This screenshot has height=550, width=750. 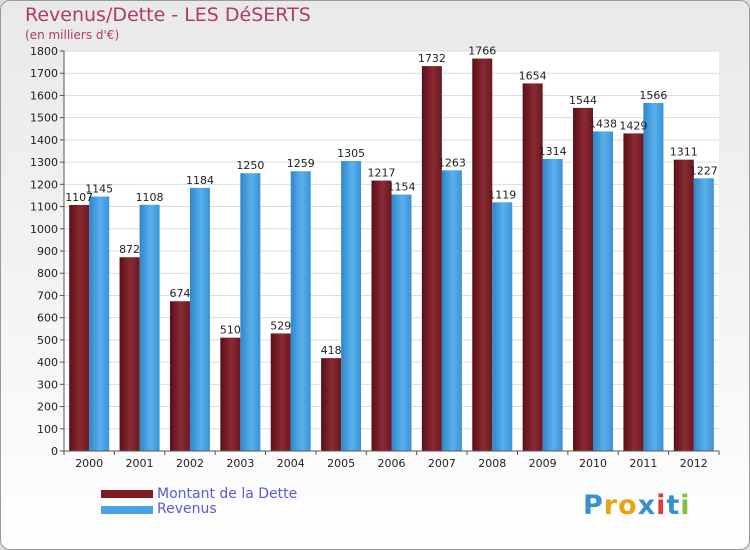 What do you see at coordinates (280, 325) in the screenshot?
I see `data-label: 529` at bounding box center [280, 325].